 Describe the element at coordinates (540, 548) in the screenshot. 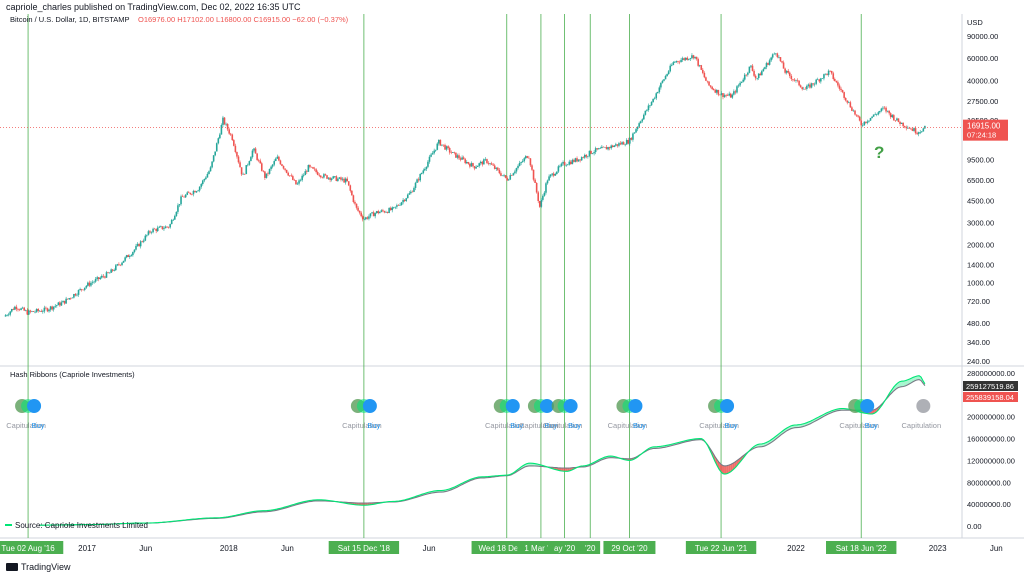

I see `time-axis-labels: 2017 Jun 2018 Jun Jun 2022 2023 Jun` at that location.